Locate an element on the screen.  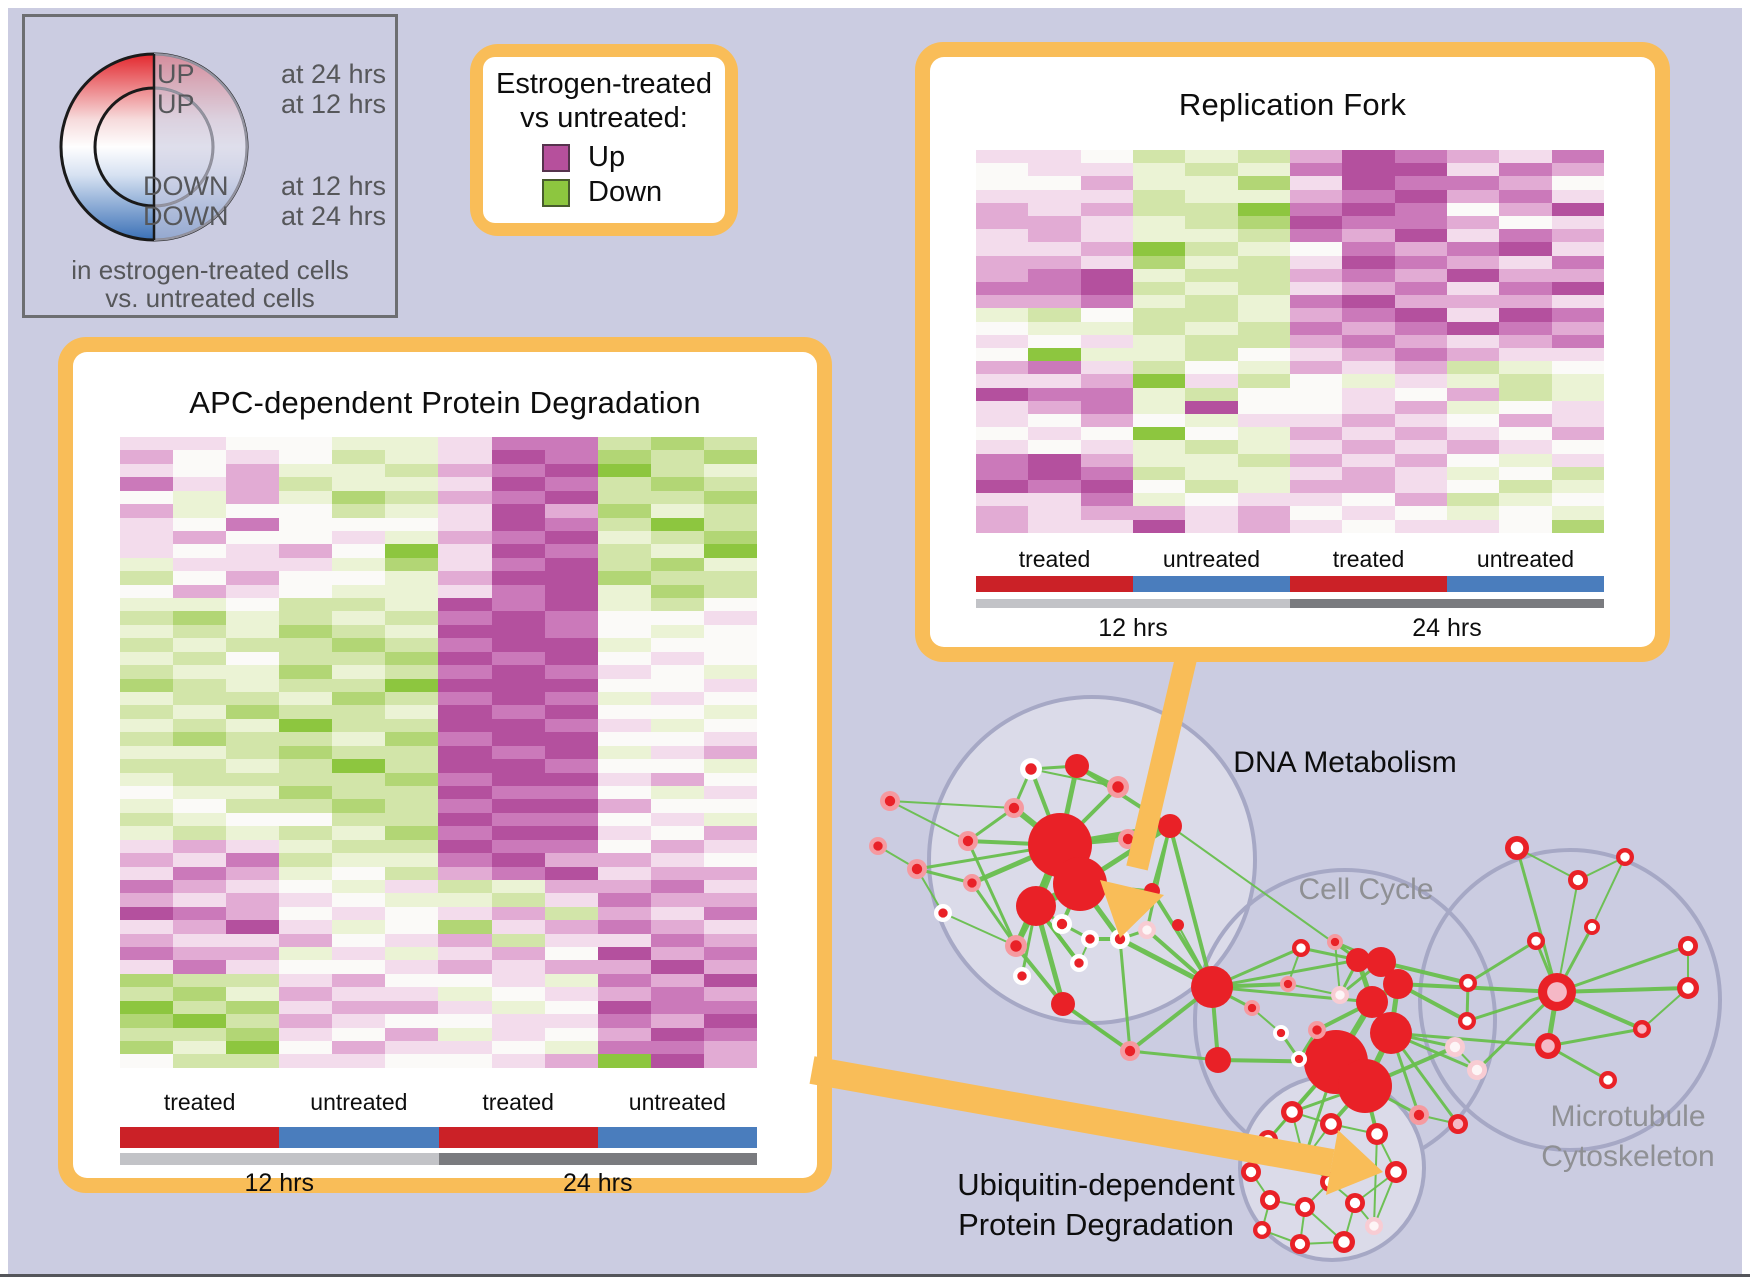
time-color-bar is located at coordinates (1290, 603).